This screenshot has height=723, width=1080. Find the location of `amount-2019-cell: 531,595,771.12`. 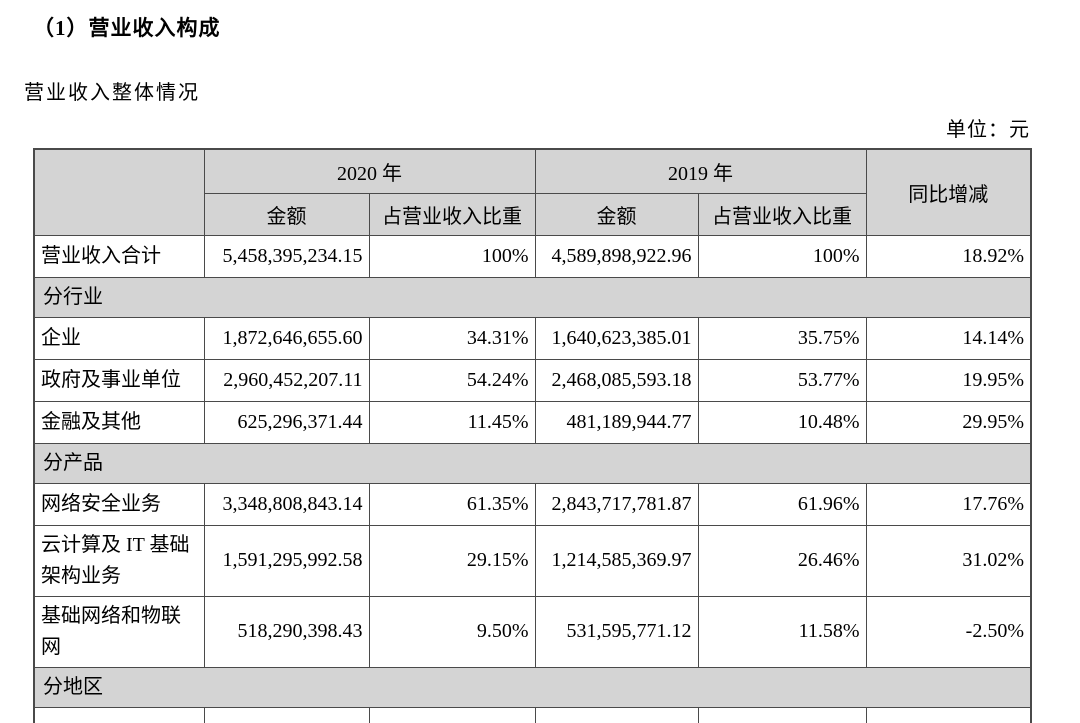

amount-2019-cell: 531,595,771.12 is located at coordinates (616, 631).